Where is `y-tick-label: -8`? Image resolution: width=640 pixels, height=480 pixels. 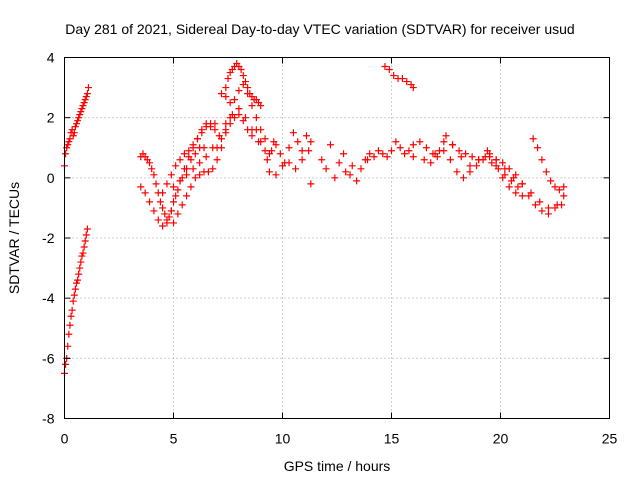 y-tick-label: -8 is located at coordinates (48, 419).